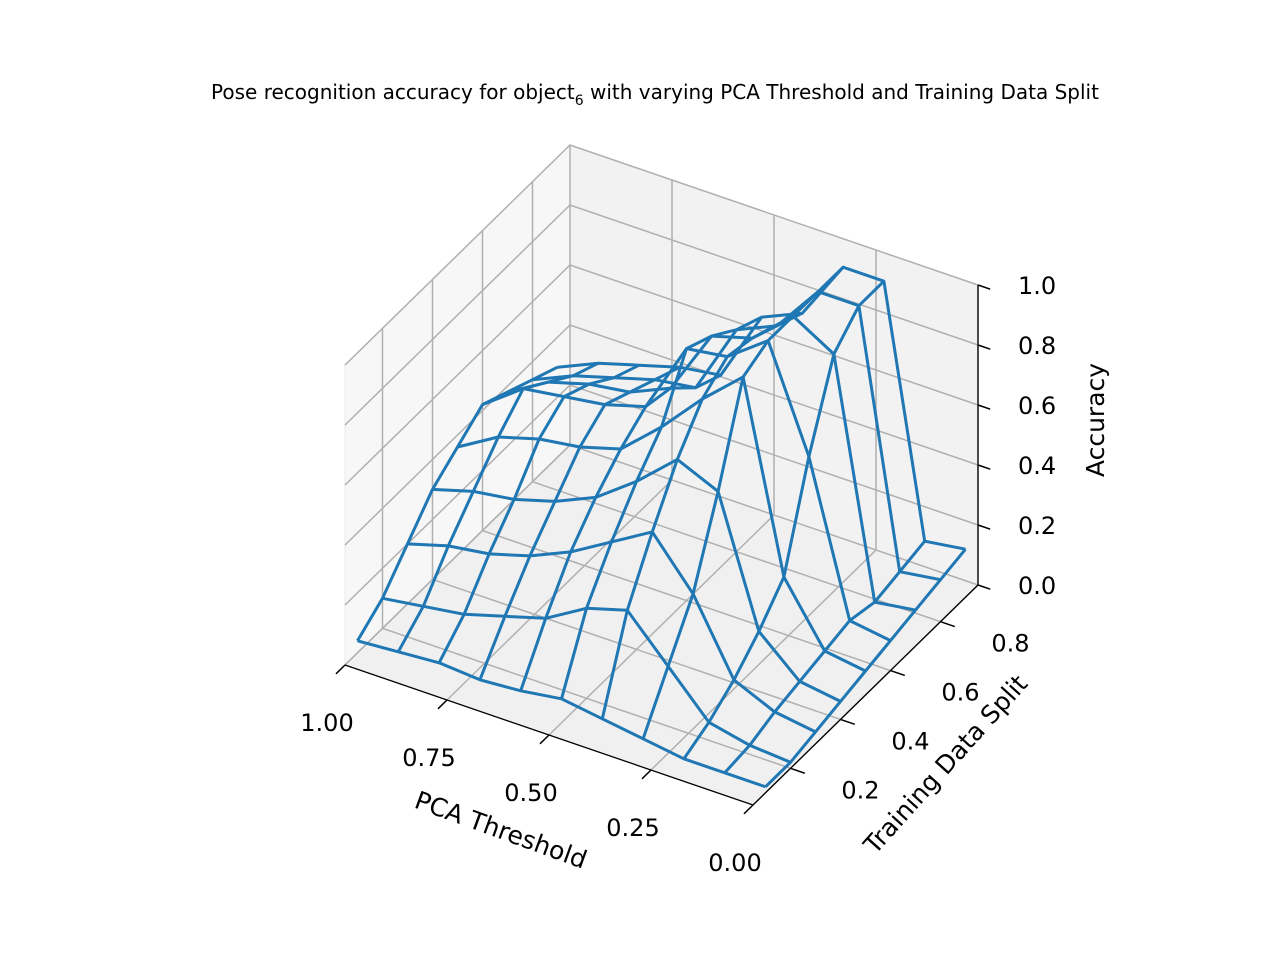 This screenshot has width=1280, height=960. I want to click on y-tick-label-1: 0.4, so click(910, 741).